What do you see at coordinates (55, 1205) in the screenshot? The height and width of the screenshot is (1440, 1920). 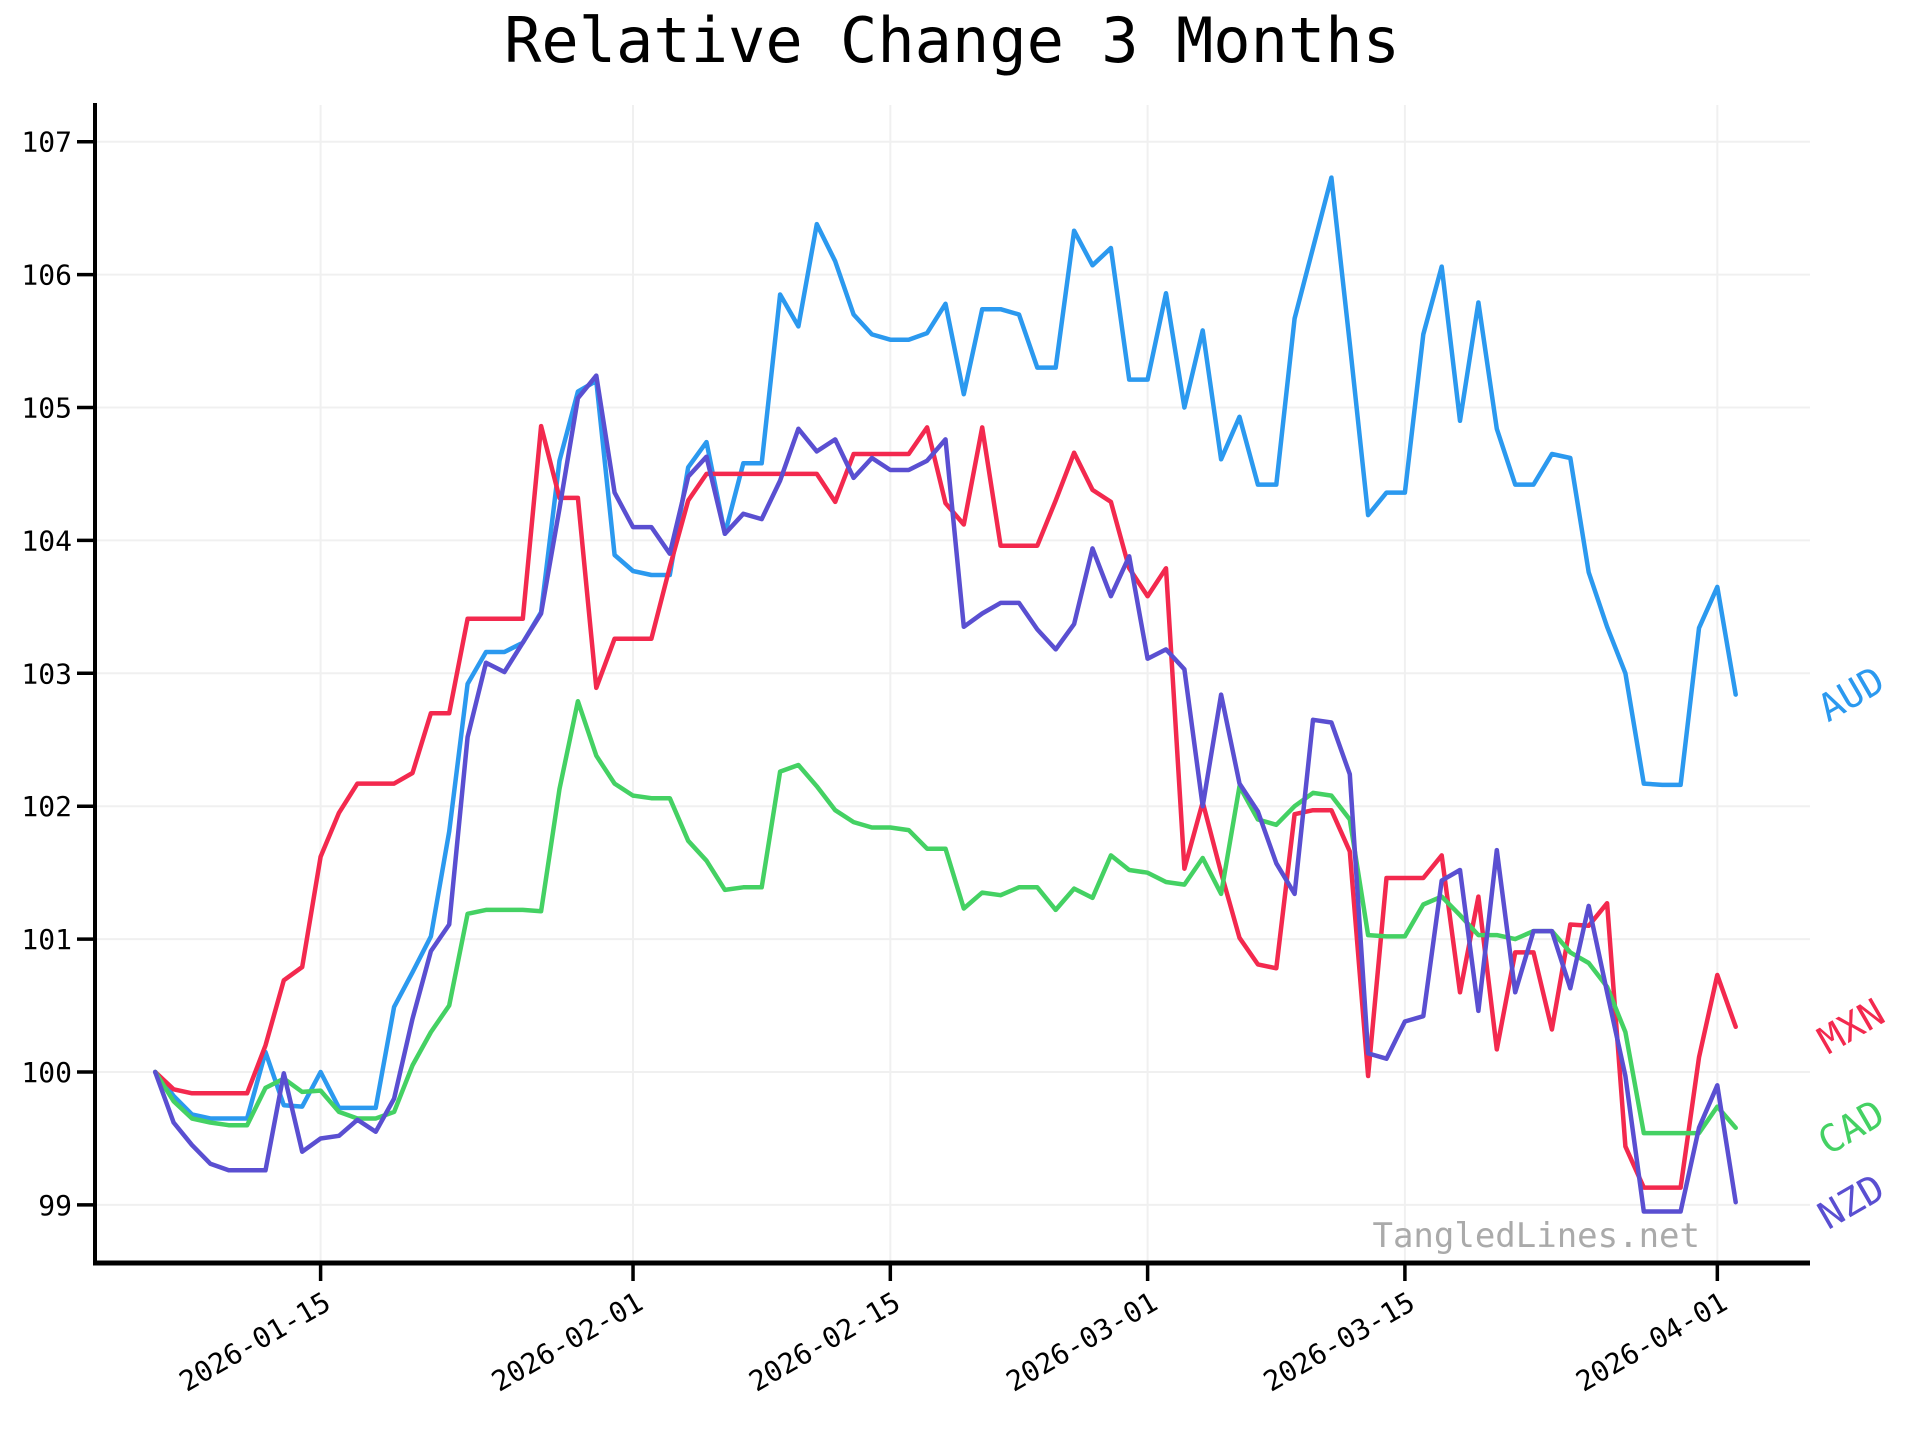 I see `y-tick-label-99: 99` at bounding box center [55, 1205].